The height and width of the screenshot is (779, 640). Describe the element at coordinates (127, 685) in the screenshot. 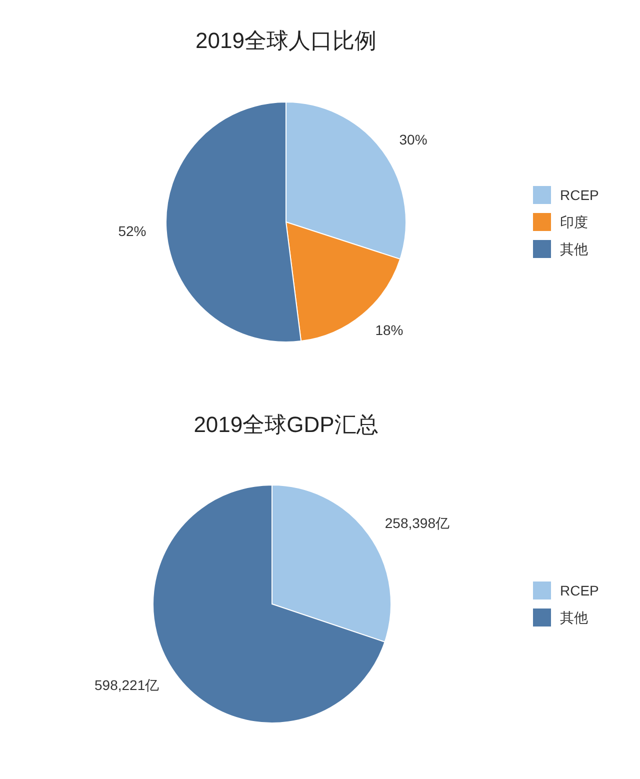

I see `data-label: 598,221亿` at that location.